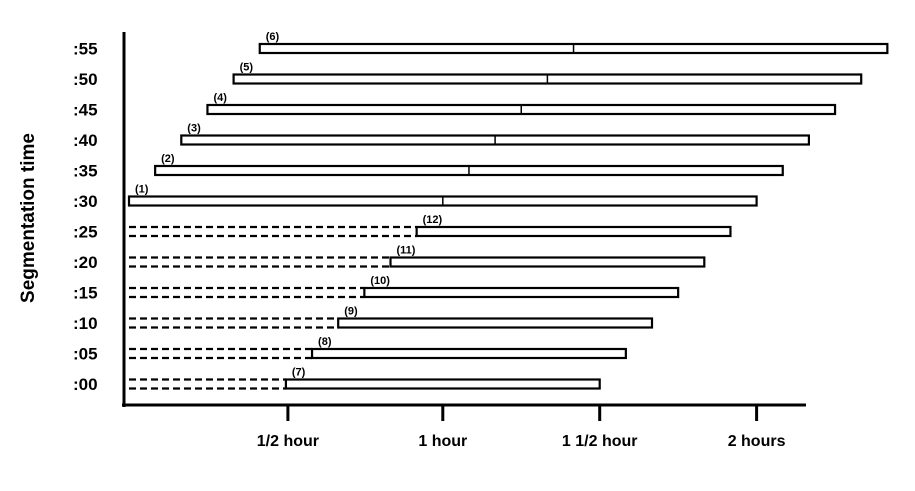 The image size is (915, 491). I want to click on segment-id-label: (2), so click(168, 159).